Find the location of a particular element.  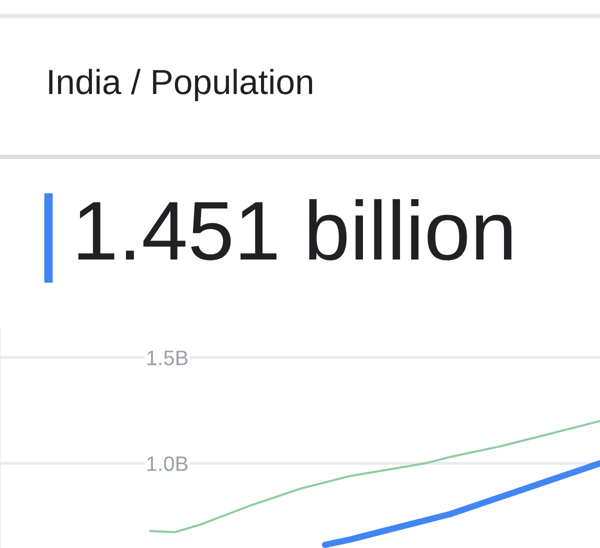

y-tick-label: 1.0B is located at coordinates (167, 464).